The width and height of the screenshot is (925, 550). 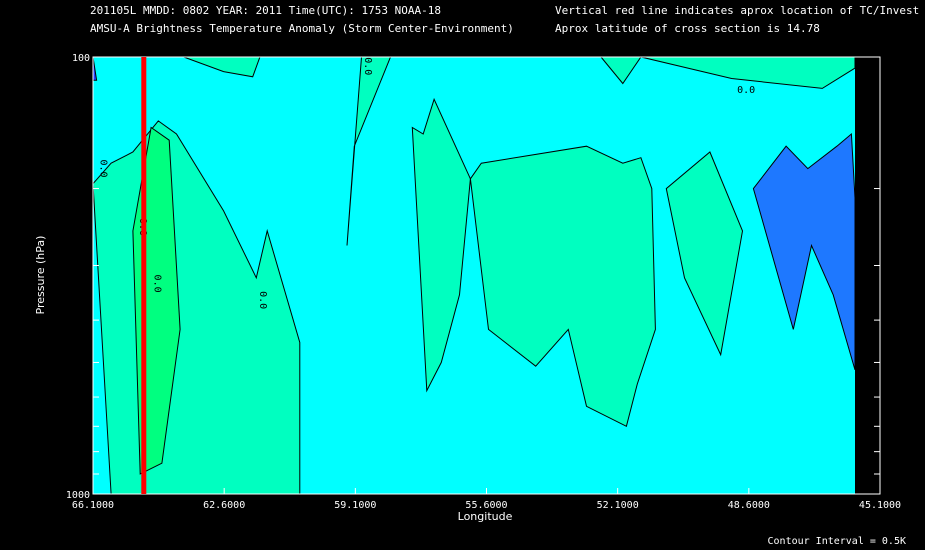 I want to click on x-tick-label-2: 59.1000, so click(x=355, y=505).